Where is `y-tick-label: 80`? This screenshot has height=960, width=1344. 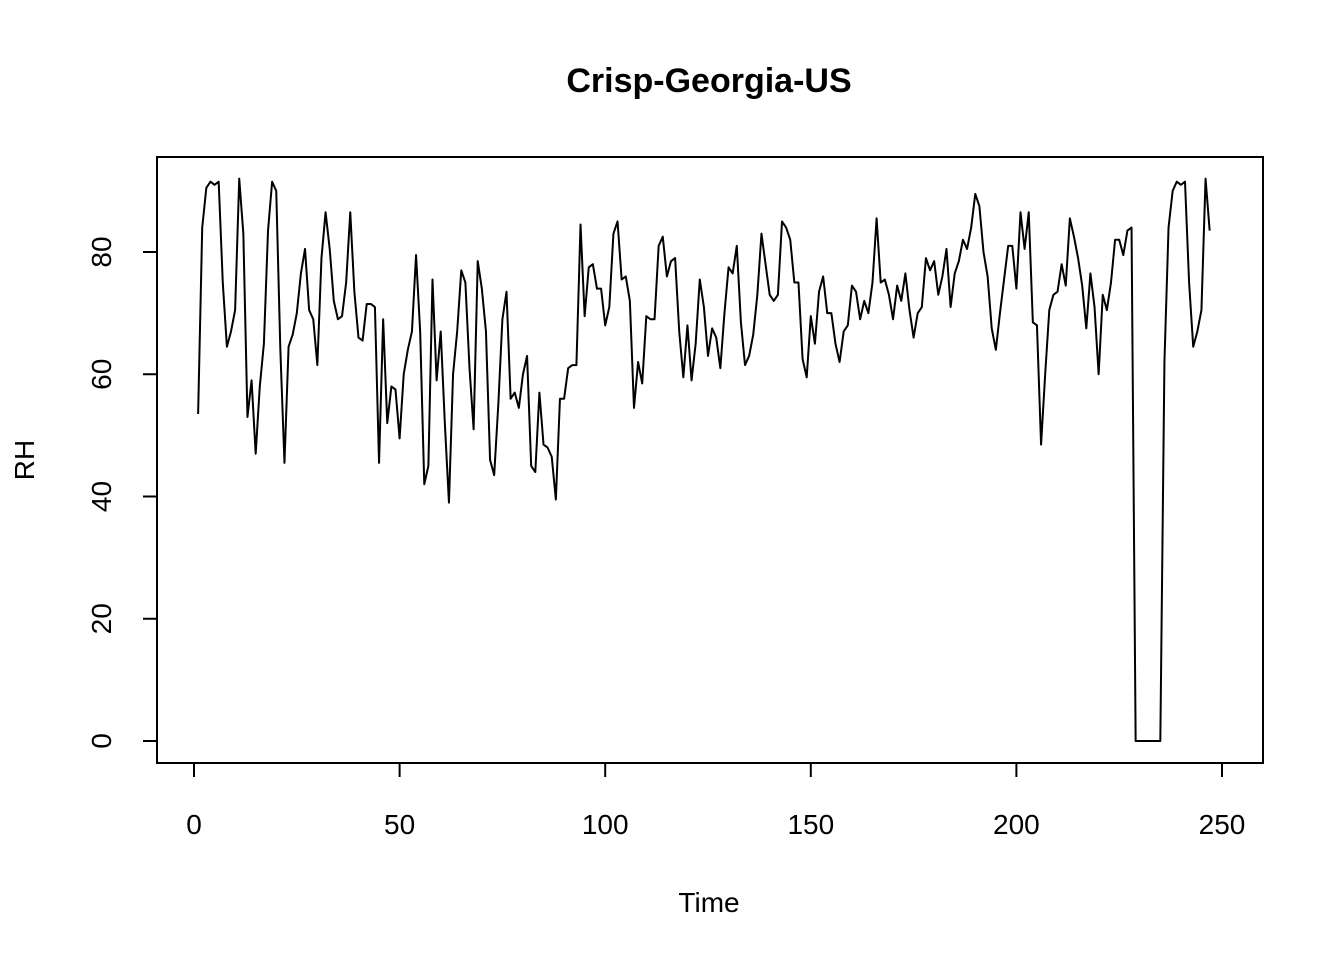 y-tick-label: 80 is located at coordinates (101, 251).